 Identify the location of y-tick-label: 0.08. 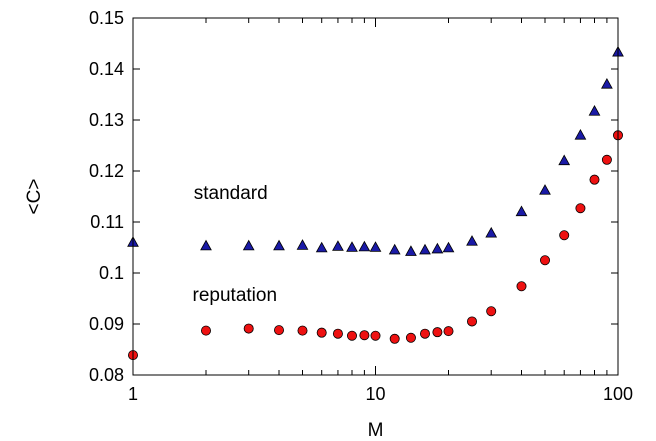
(106, 375).